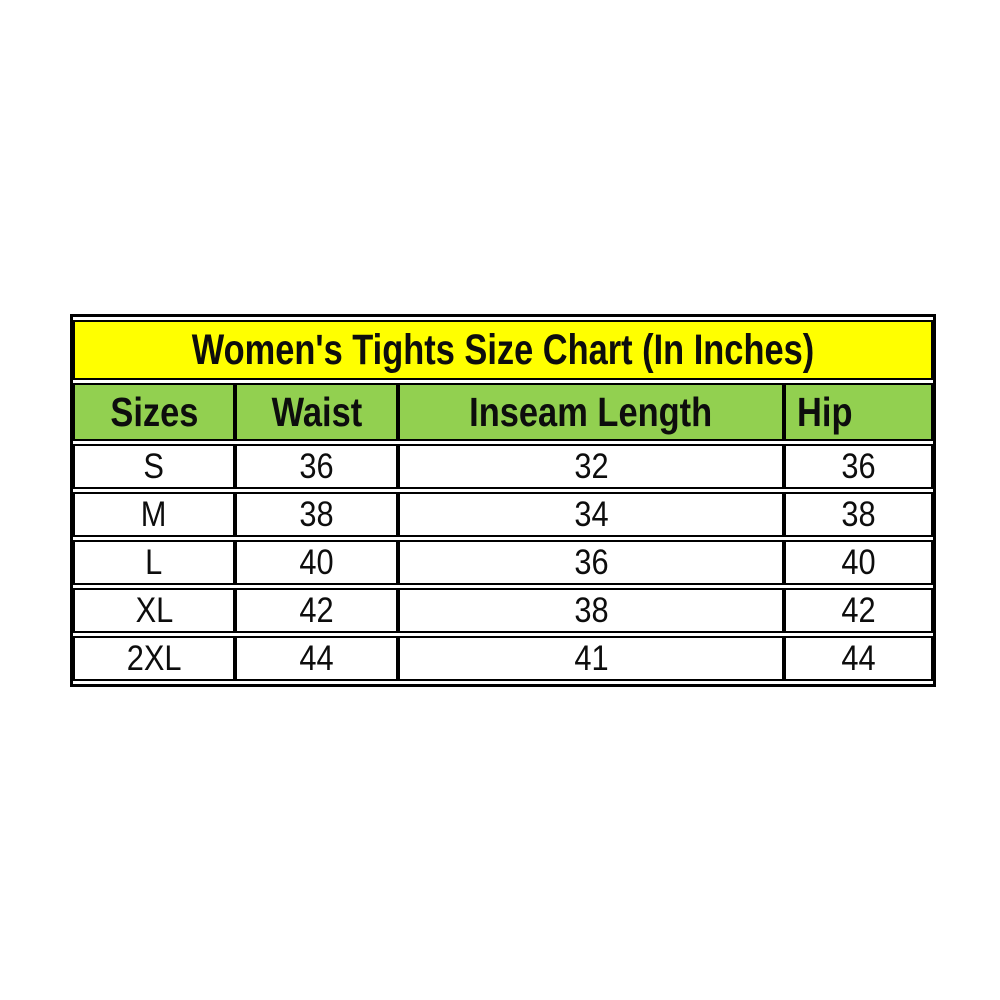  I want to click on waist-cell: 36, so click(316, 466).